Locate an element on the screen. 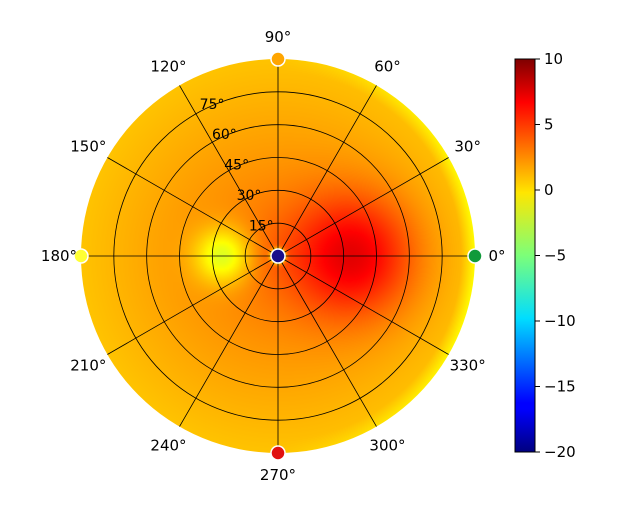 The width and height of the screenshot is (642, 513). angle-tick-label-60: 60° is located at coordinates (387, 66).